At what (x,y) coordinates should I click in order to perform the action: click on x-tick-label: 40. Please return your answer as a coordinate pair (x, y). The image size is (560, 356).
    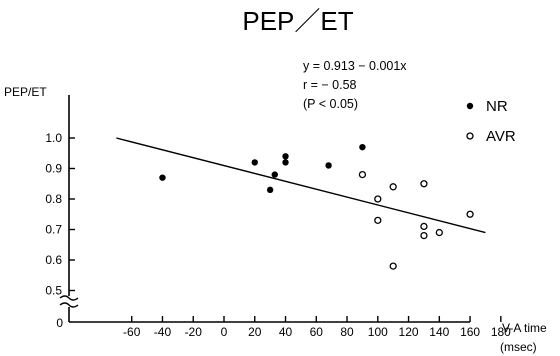
    Looking at the image, I should click on (286, 332).